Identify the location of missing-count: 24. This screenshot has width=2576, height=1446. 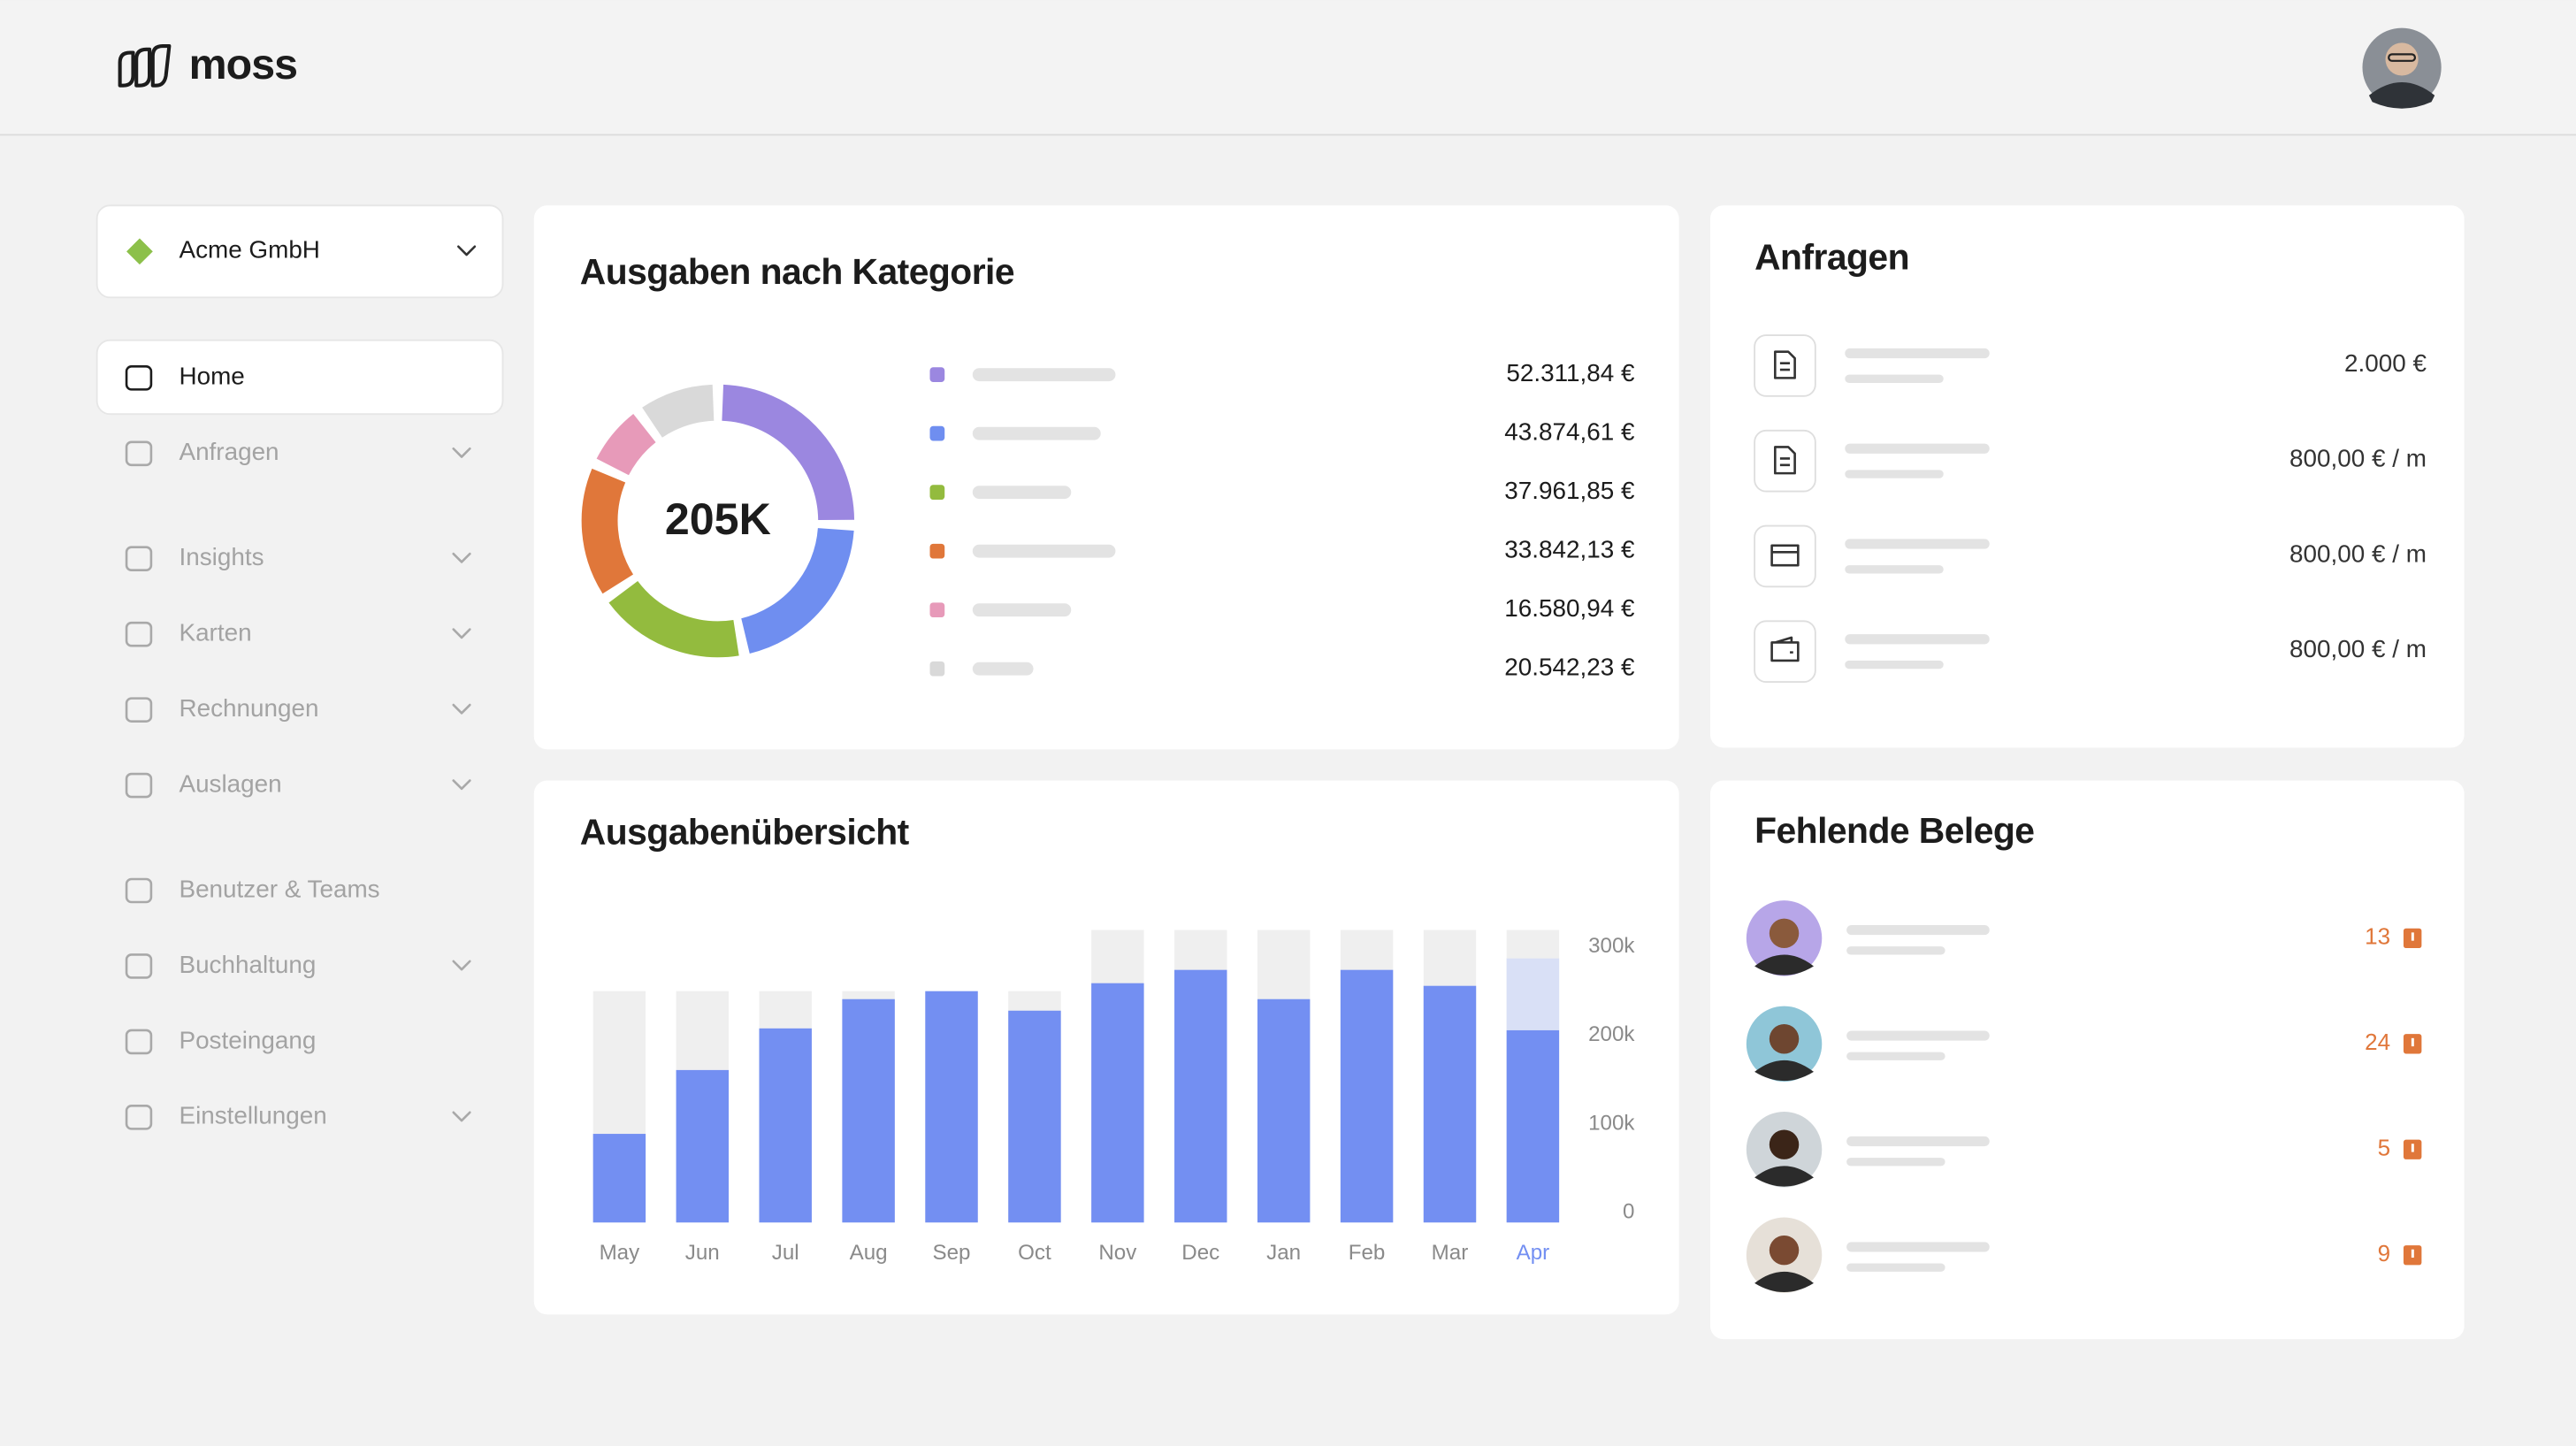
(2377, 1042).